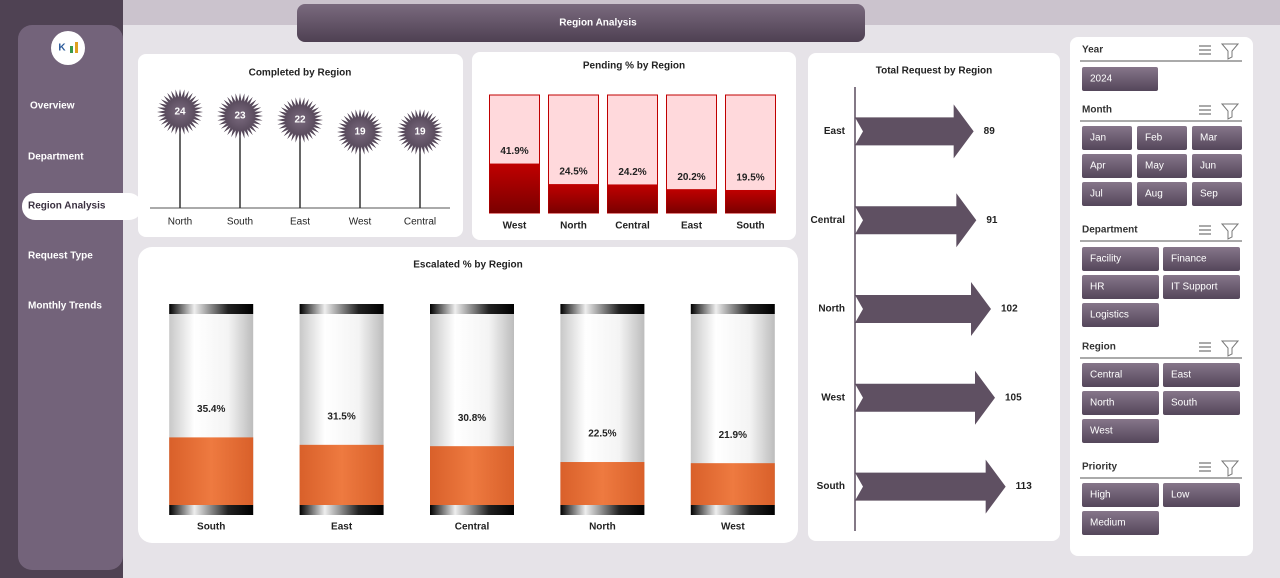 The image size is (1280, 578). Describe the element at coordinates (65, 306) in the screenshot. I see `nav-item: Monthly Trends` at that location.